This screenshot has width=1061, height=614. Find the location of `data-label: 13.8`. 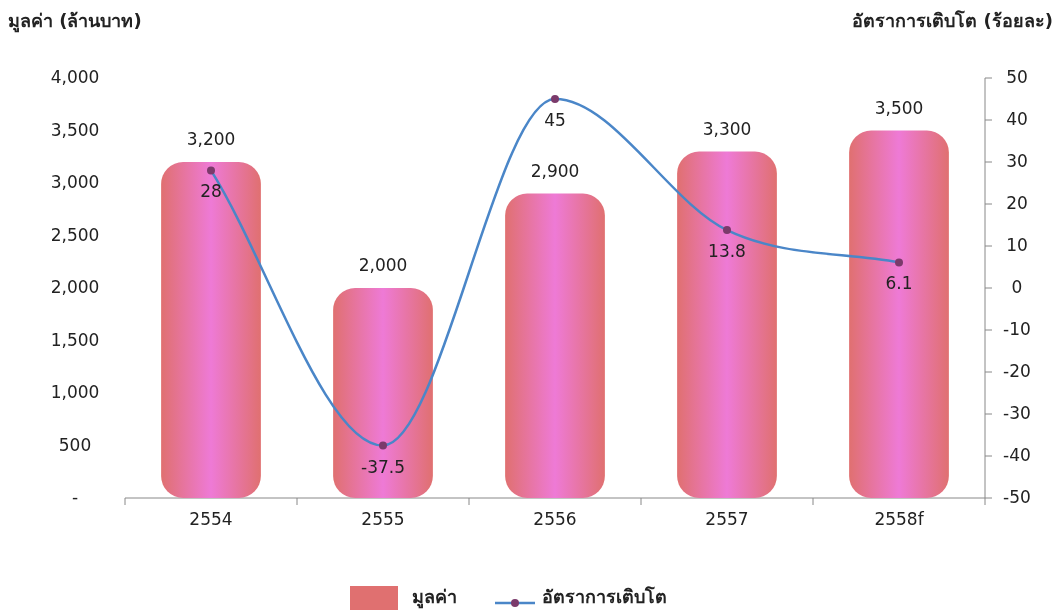

data-label: 13.8 is located at coordinates (727, 251).